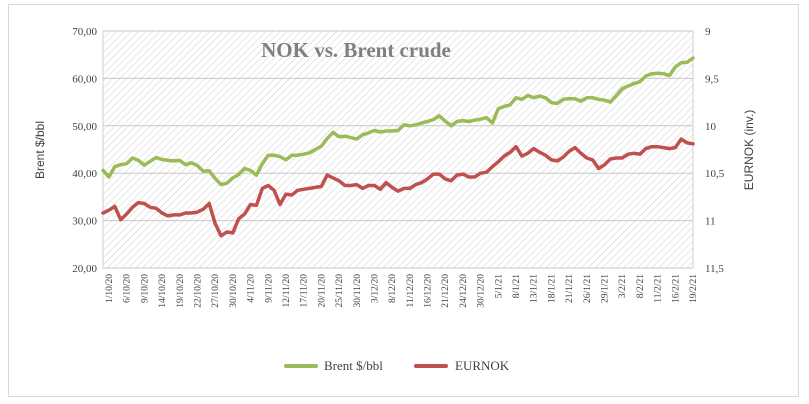  What do you see at coordinates (552, 288) in the screenshot?
I see `x-tick-label: 18/1/21` at bounding box center [552, 288].